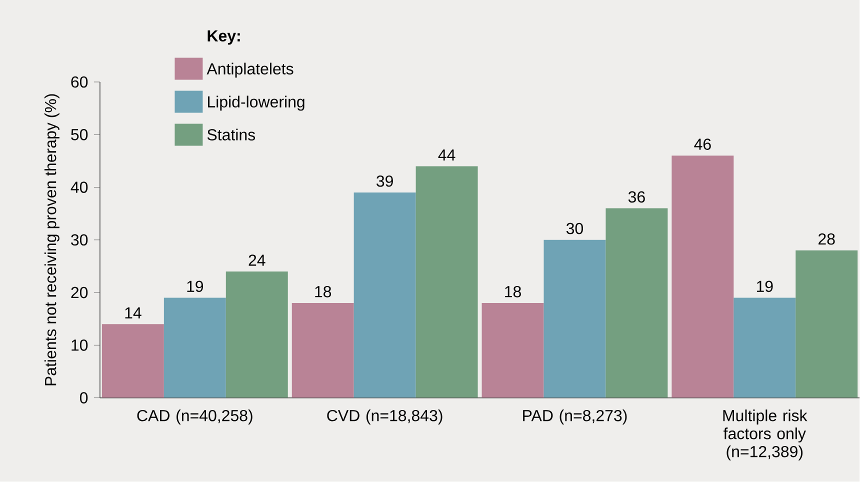 This screenshot has width=860, height=482. I want to click on data-label: 46, so click(702, 144).